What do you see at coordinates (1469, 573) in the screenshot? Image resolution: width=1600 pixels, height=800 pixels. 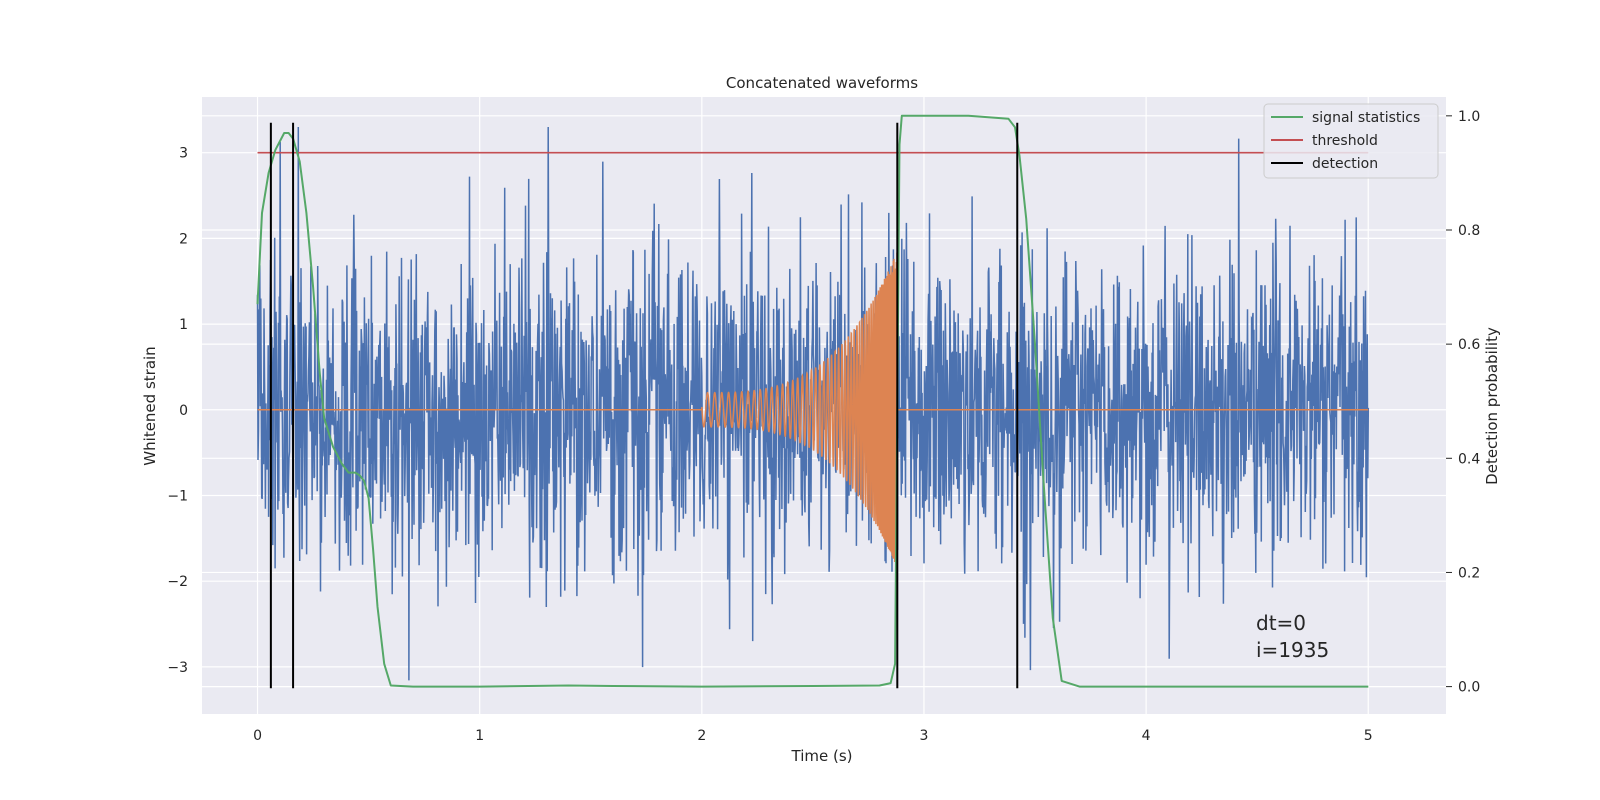 I see `y2-tick-label: 0.2` at bounding box center [1469, 573].